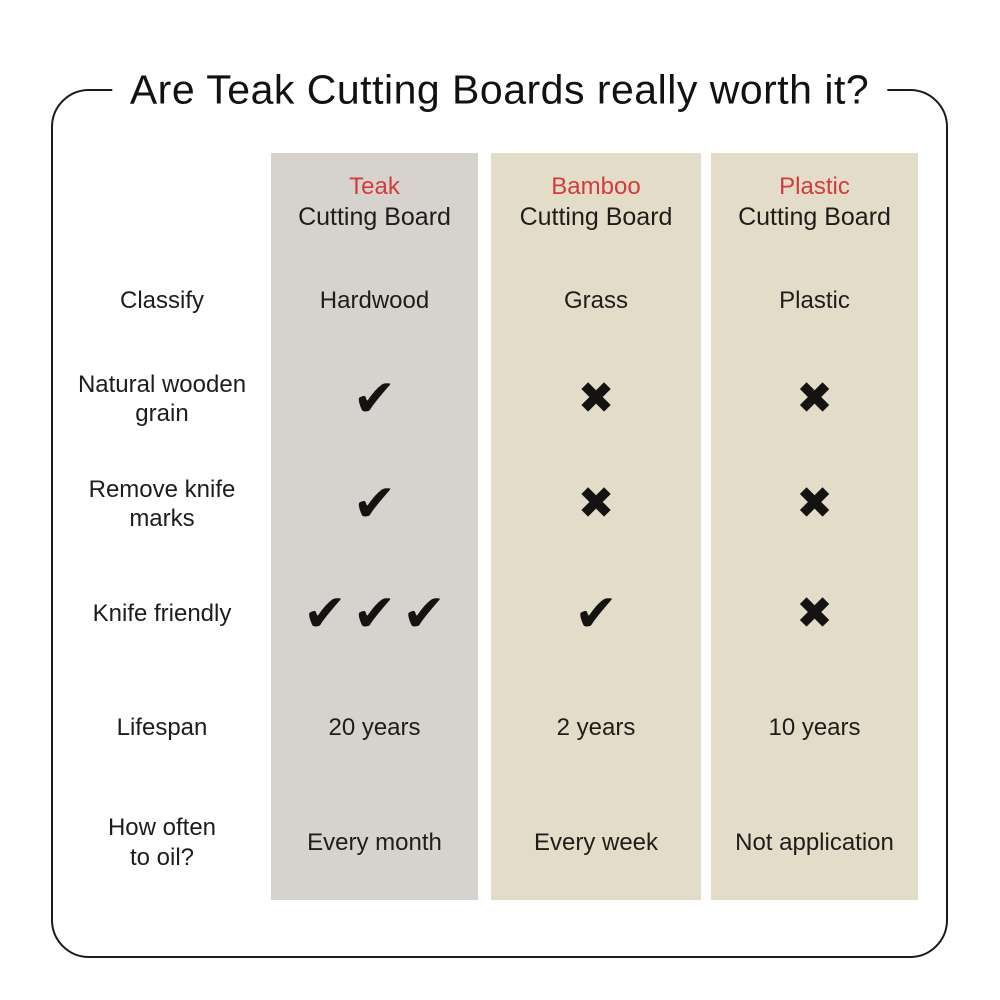 The image size is (1000, 1000). I want to click on table-cell-bamboo-oil: Every week, so click(596, 842).